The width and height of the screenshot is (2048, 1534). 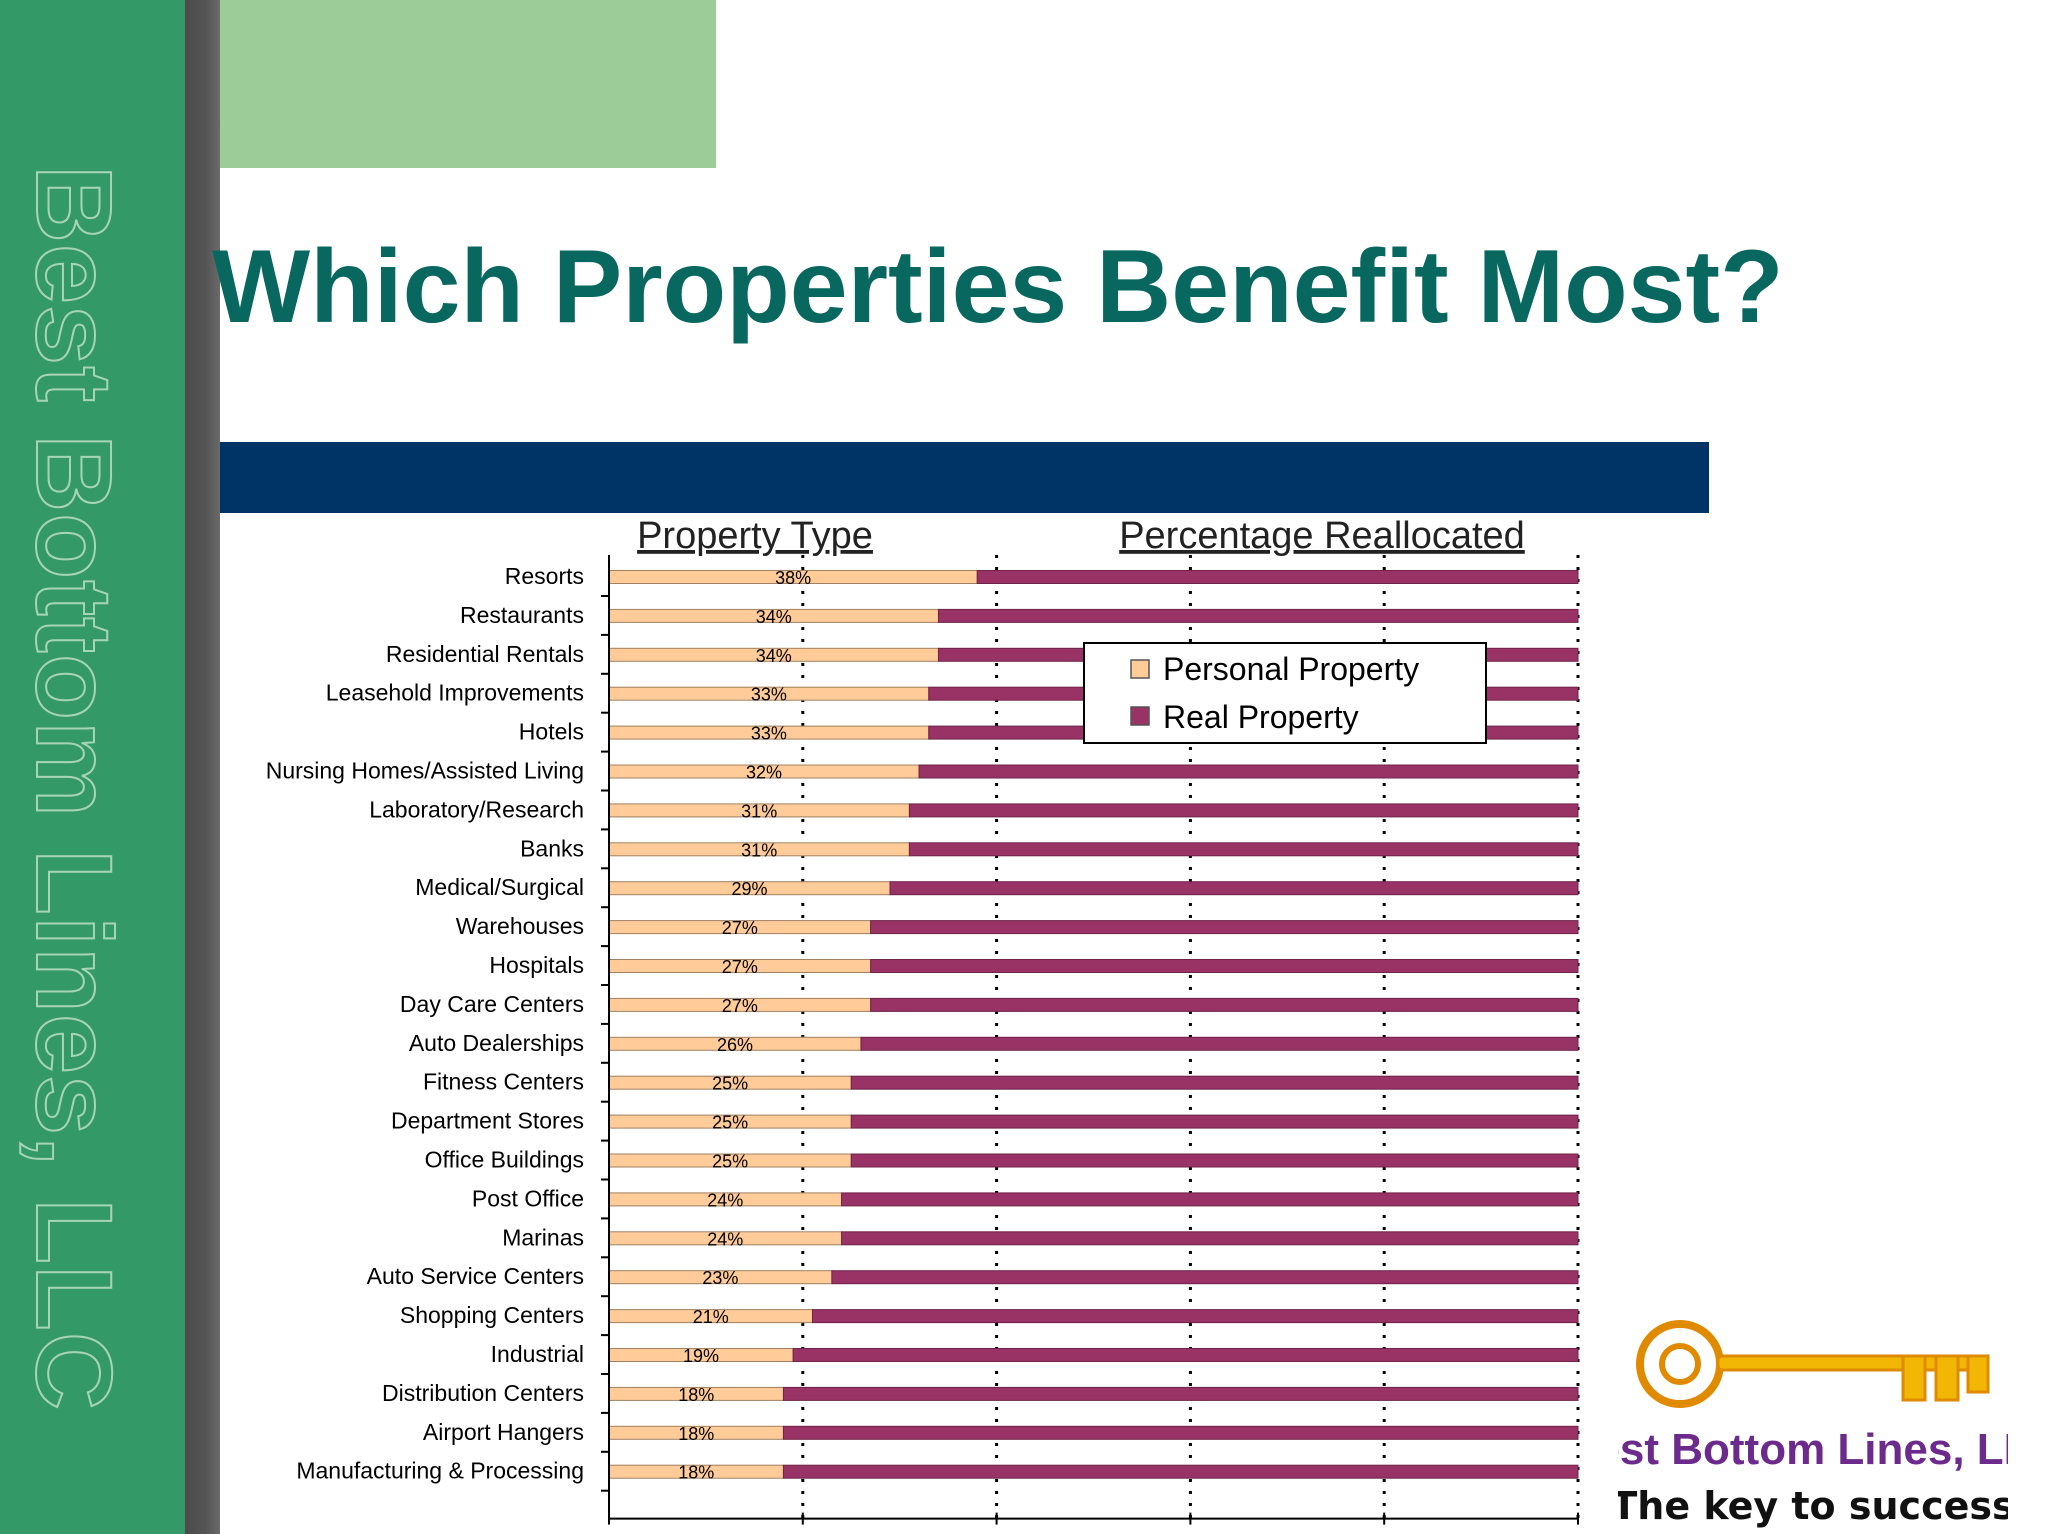 What do you see at coordinates (544, 576) in the screenshot?
I see `category-label: Resorts` at bounding box center [544, 576].